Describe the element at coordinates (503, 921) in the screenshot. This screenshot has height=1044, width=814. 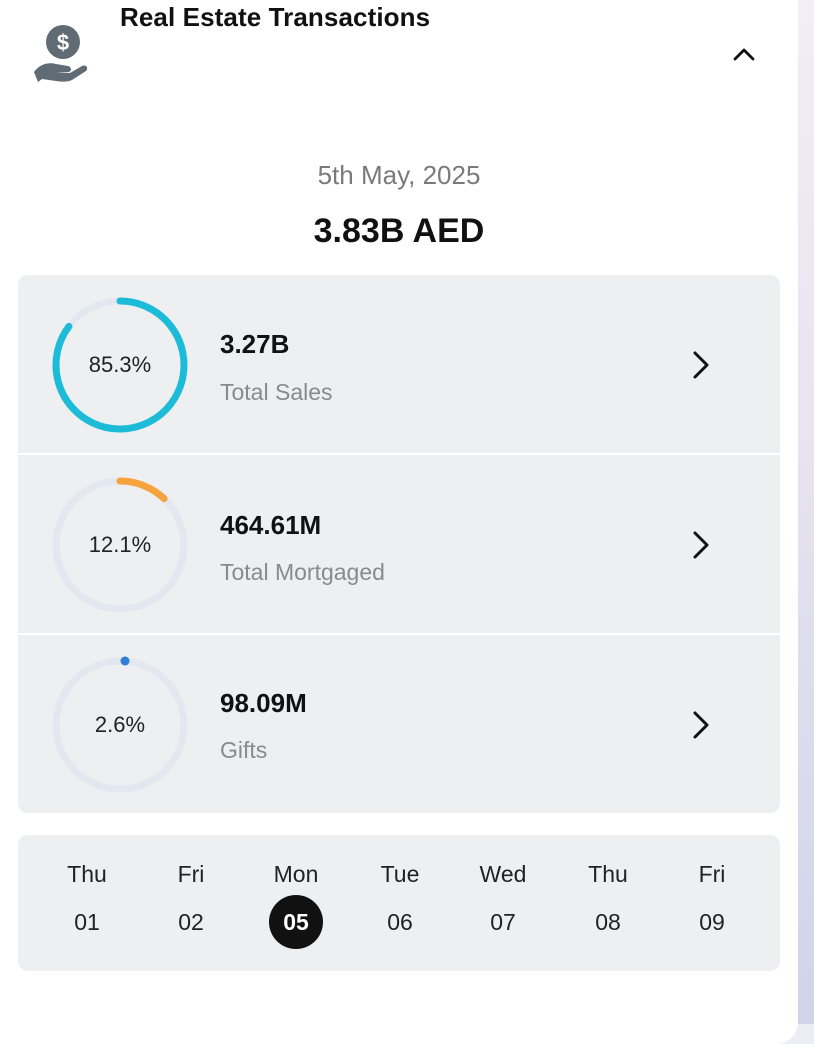
I see `day-number: 07` at that location.